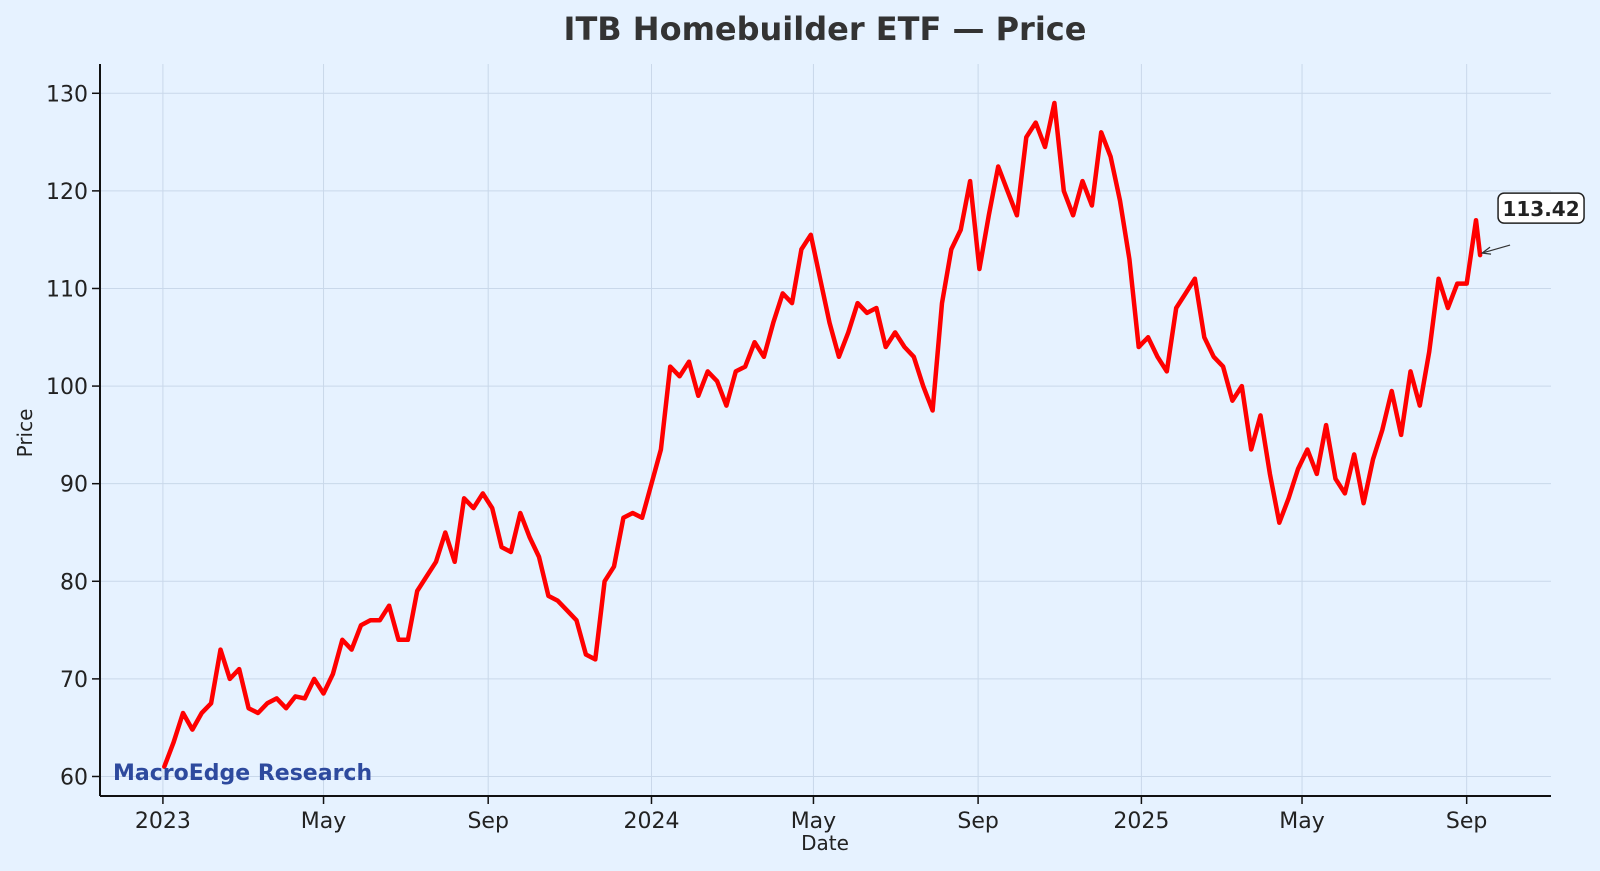 The height and width of the screenshot is (871, 1600). I want to click on x-tick-label: 2023, so click(163, 821).